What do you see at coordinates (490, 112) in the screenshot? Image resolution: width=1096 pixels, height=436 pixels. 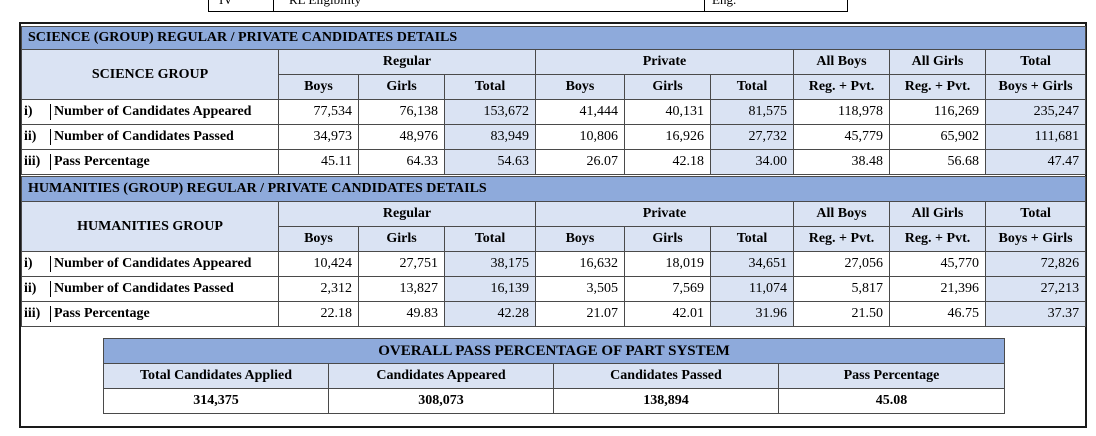 I see `table-cell: 153,672` at bounding box center [490, 112].